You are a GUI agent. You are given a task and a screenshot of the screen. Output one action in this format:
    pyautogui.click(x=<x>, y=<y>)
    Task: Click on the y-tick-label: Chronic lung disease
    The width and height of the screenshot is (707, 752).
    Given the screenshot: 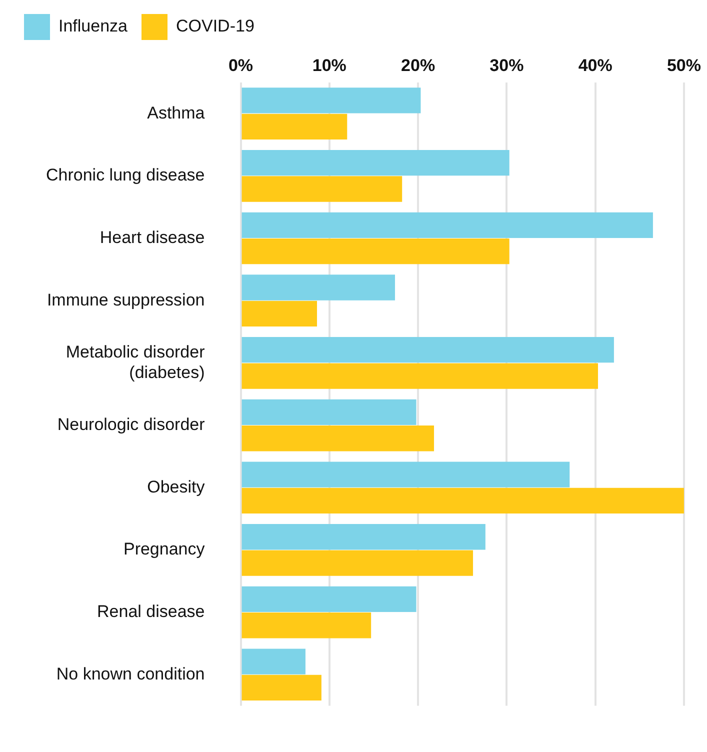 What is the action you would take?
    pyautogui.click(x=125, y=175)
    